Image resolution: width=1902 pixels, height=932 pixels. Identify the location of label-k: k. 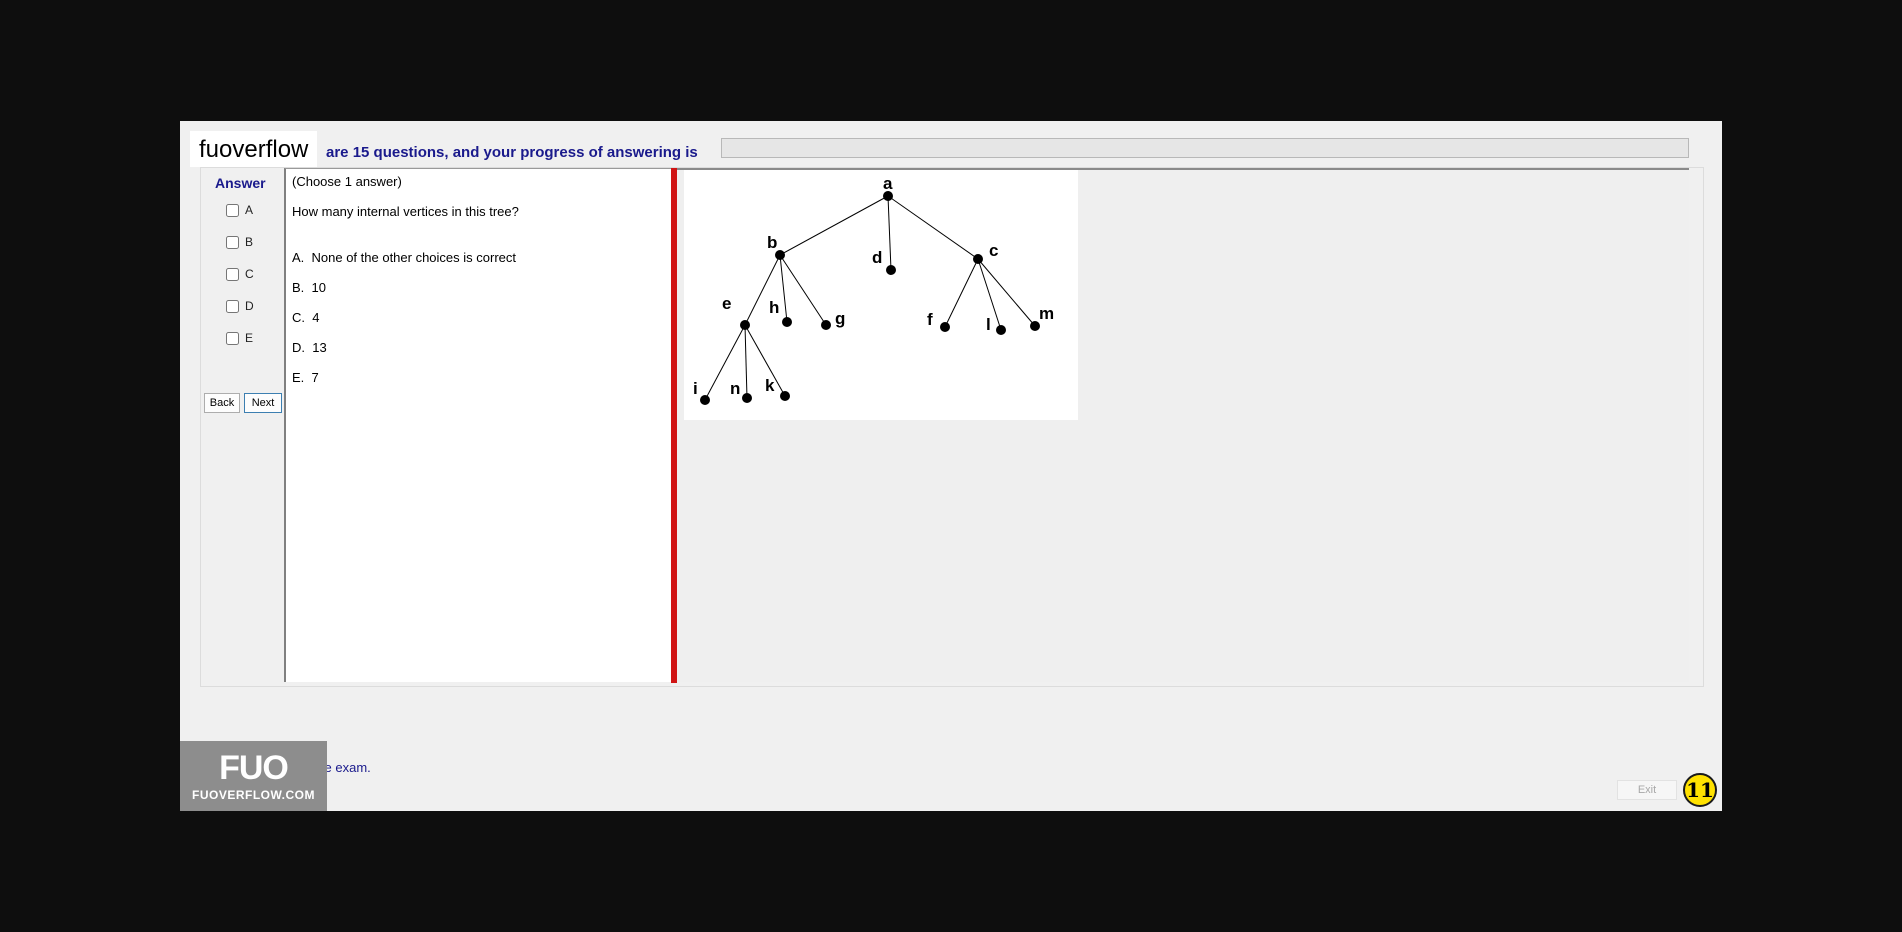
(770, 385).